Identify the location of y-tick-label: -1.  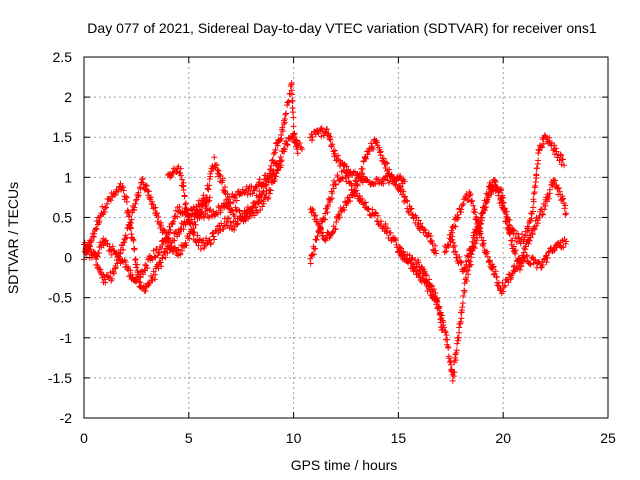
(66, 338).